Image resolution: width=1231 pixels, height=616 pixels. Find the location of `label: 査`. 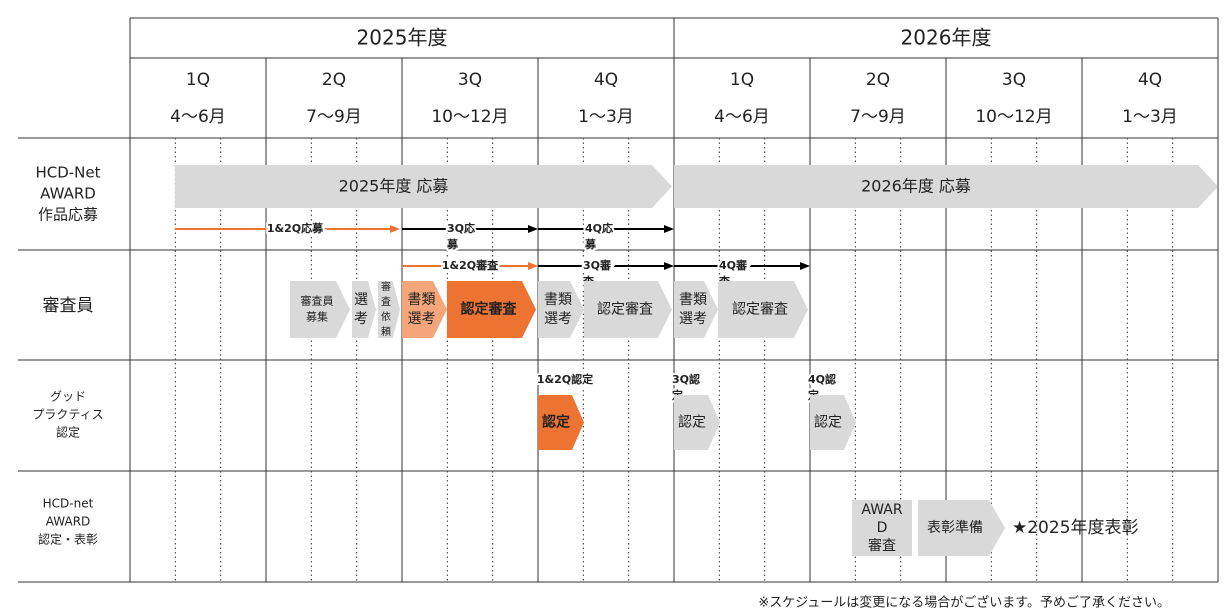

label: 査 is located at coordinates (386, 301).